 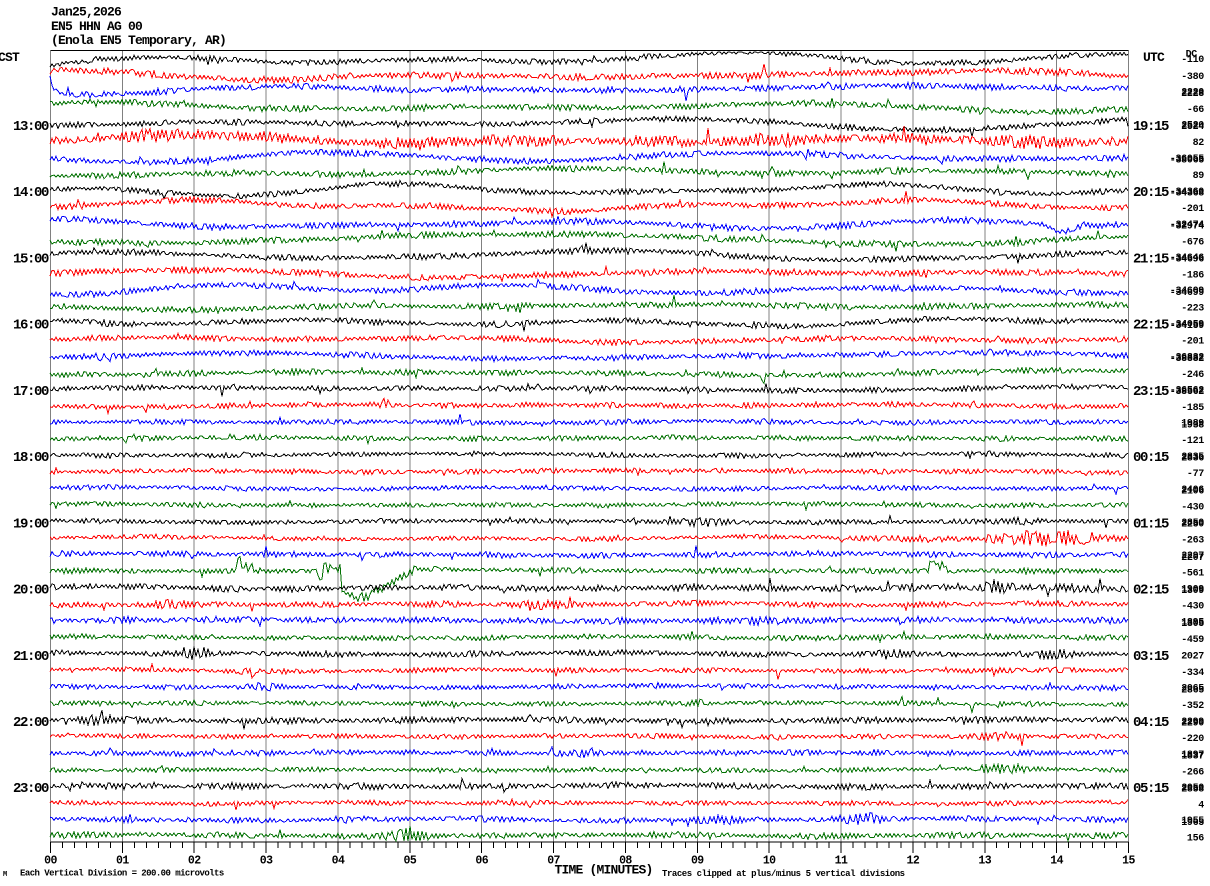 I want to click on svg-text: 05:15, so click(x=1151, y=789).